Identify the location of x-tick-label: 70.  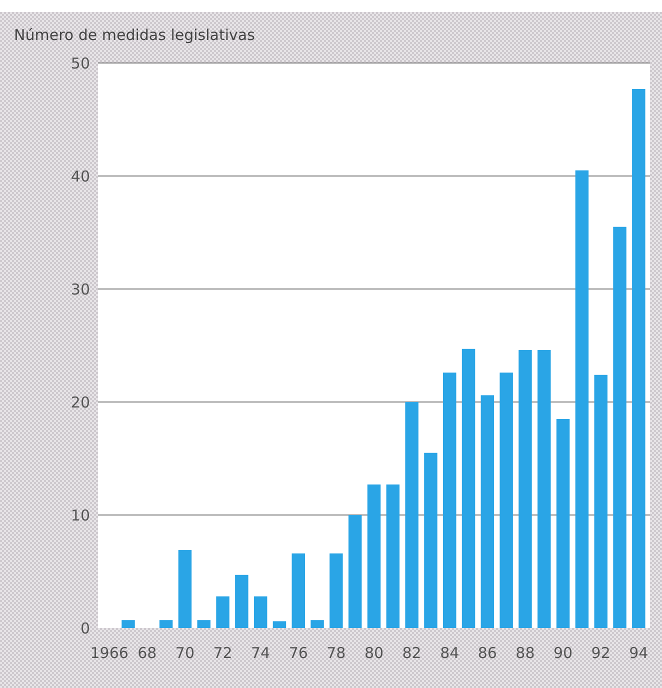
(185, 653).